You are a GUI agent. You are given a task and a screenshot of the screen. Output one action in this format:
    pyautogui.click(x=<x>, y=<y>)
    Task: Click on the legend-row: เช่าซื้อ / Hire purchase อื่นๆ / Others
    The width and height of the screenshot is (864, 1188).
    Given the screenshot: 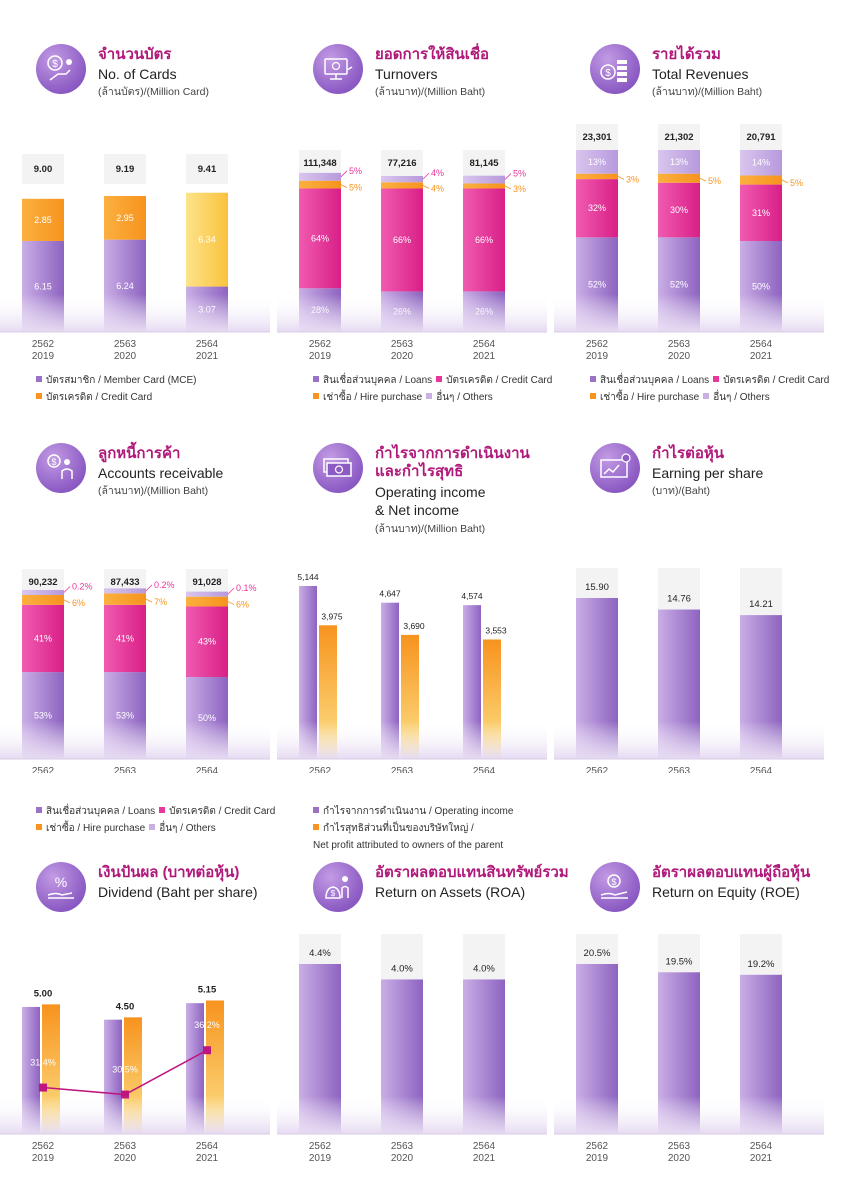 What is the action you would take?
    pyautogui.click(x=432, y=397)
    